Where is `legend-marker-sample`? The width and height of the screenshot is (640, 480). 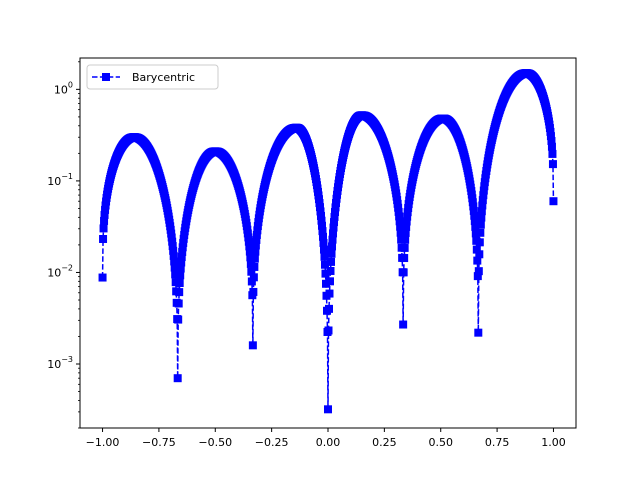 legend-marker-sample is located at coordinates (106, 77).